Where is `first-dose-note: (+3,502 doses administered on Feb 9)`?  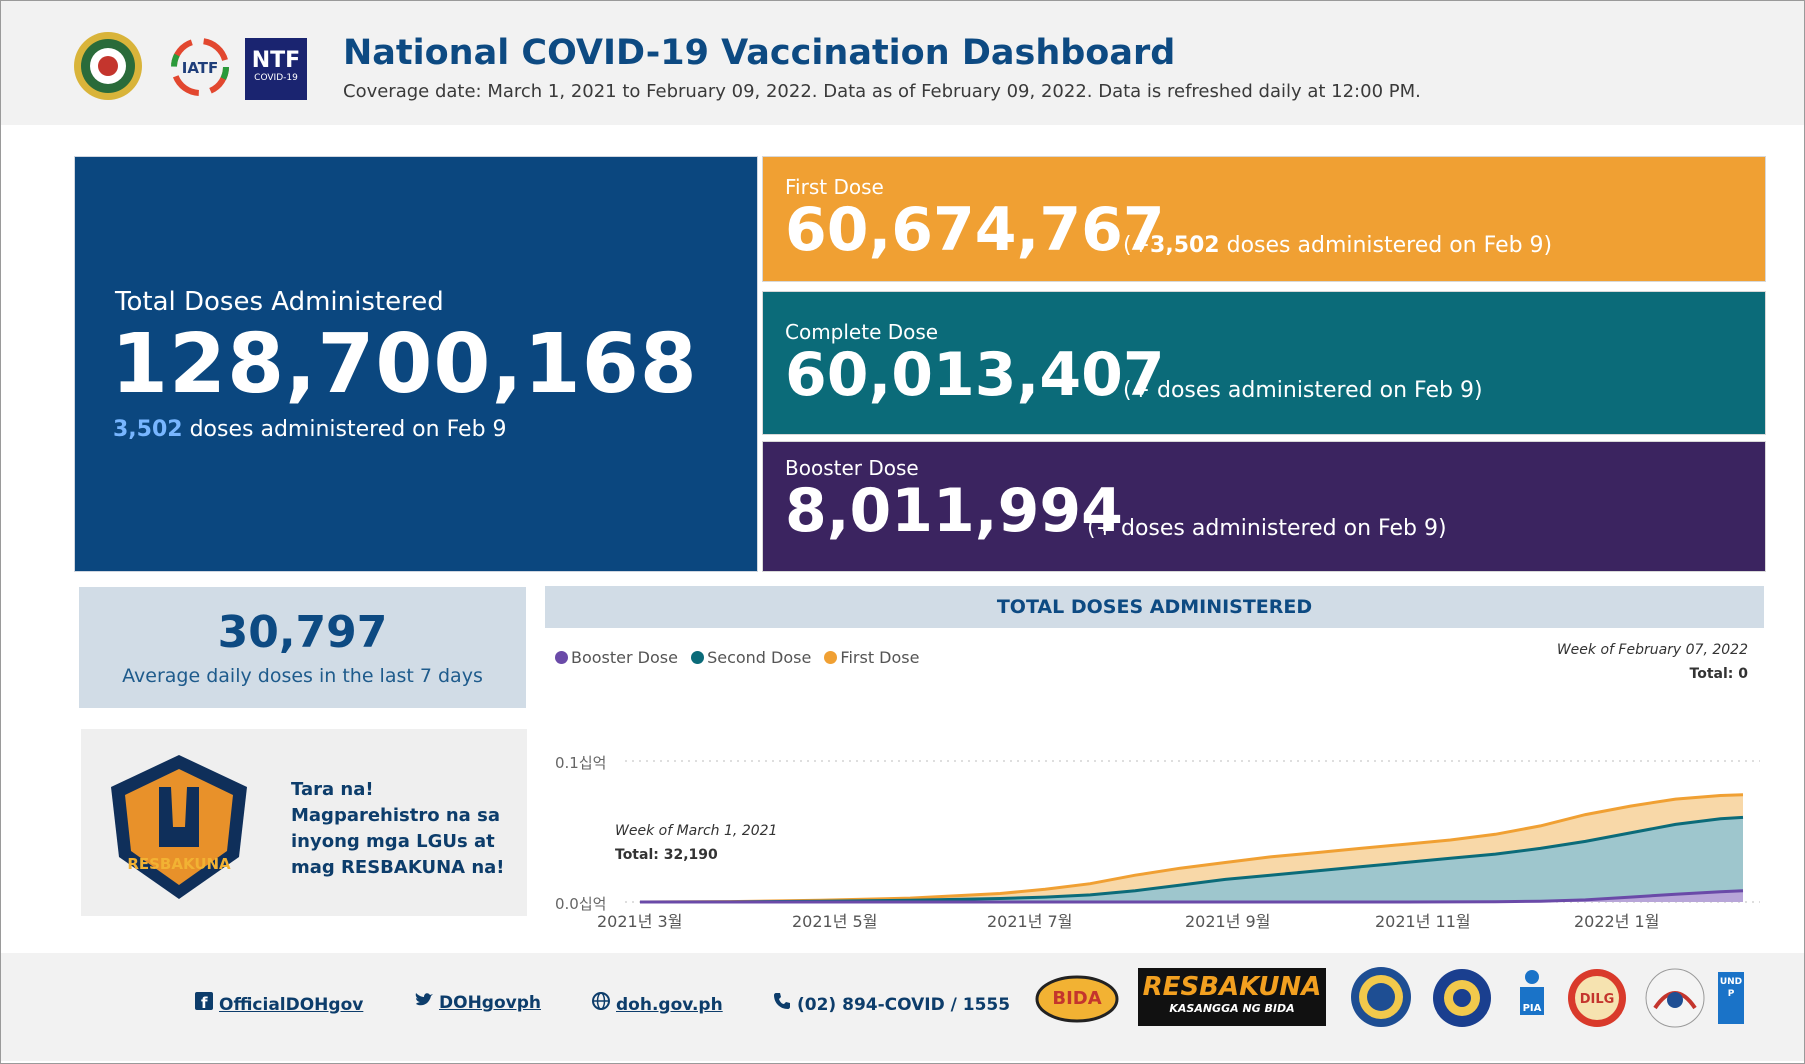 first-dose-note: (+3,502 doses administered on Feb 9) is located at coordinates (1337, 245).